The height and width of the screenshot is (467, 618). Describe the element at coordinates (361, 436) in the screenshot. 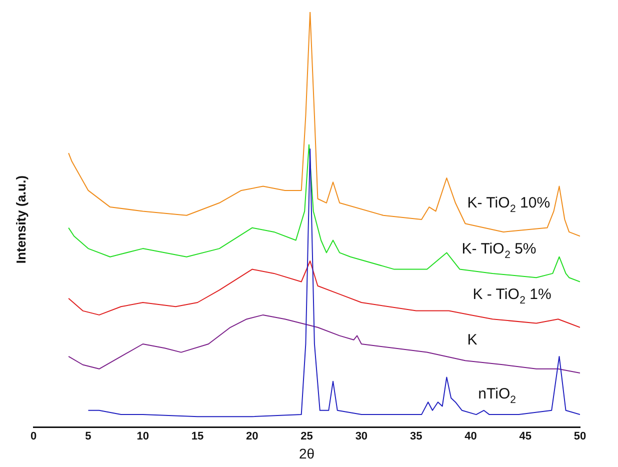

I see `x-tick-label: 30` at that location.